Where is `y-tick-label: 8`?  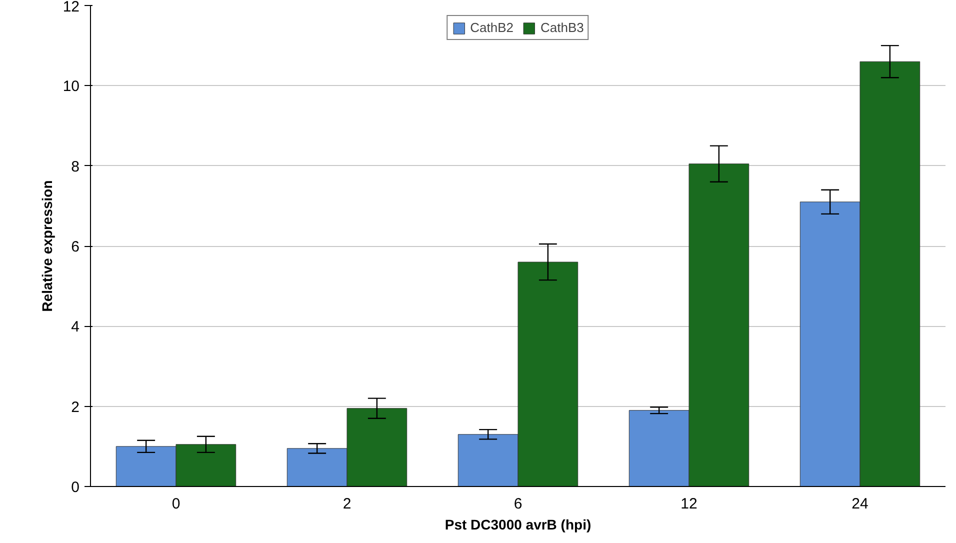
y-tick-label: 8 is located at coordinates (75, 167).